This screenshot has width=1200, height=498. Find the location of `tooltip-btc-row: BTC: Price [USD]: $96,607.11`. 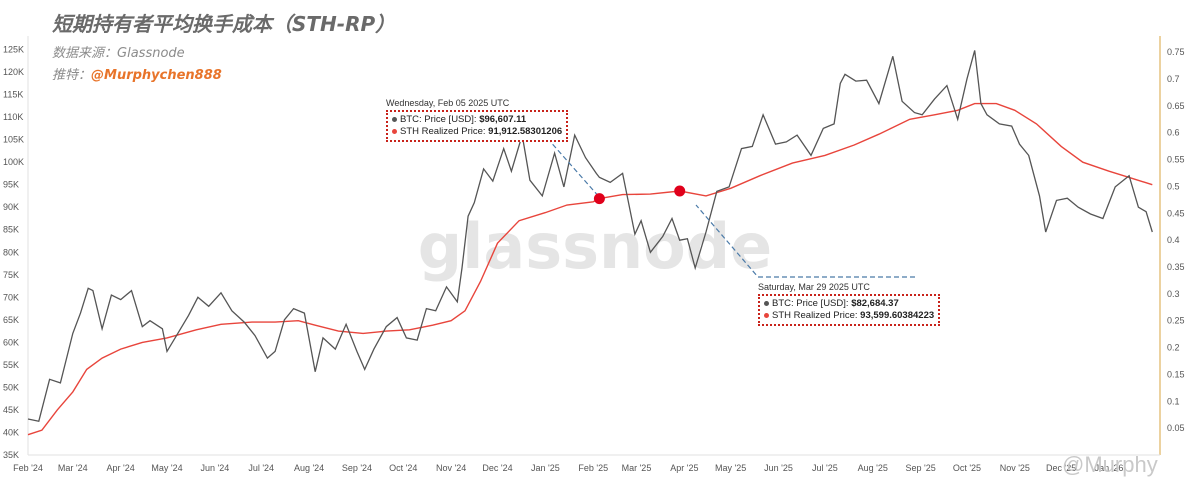

tooltip-btc-row: BTC: Price [USD]: $96,607.11 is located at coordinates (477, 120).